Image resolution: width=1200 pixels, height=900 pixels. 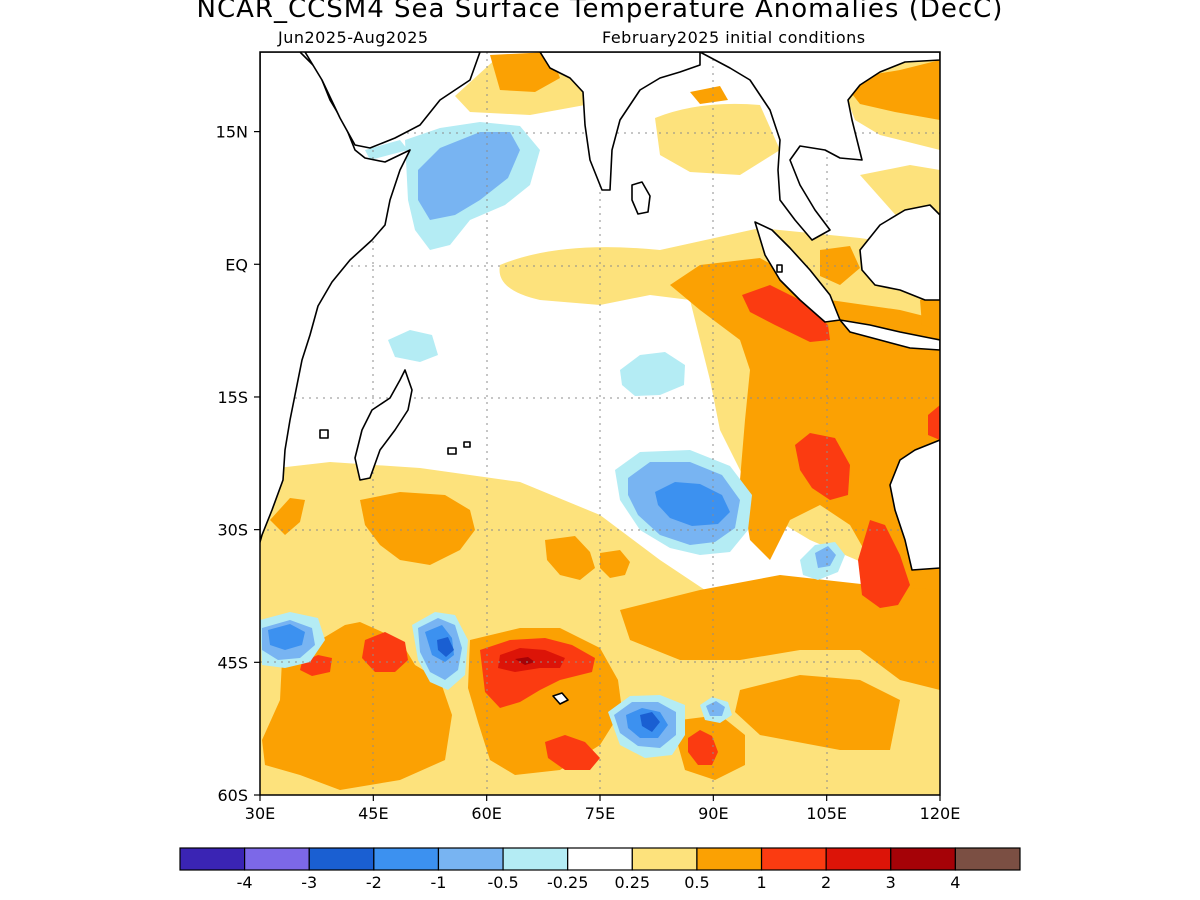 What do you see at coordinates (232, 662) in the screenshot?
I see `lat-tick-label: 45S` at bounding box center [232, 662].